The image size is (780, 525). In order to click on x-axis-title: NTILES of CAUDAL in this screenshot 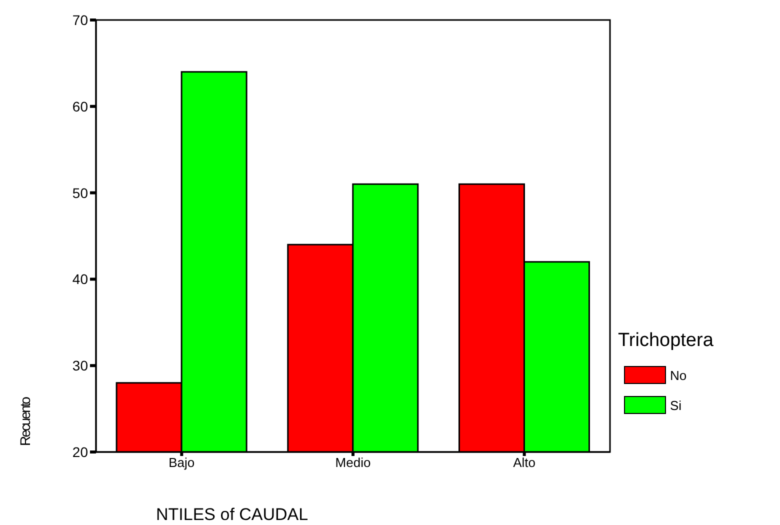, I will do `click(232, 514)`.